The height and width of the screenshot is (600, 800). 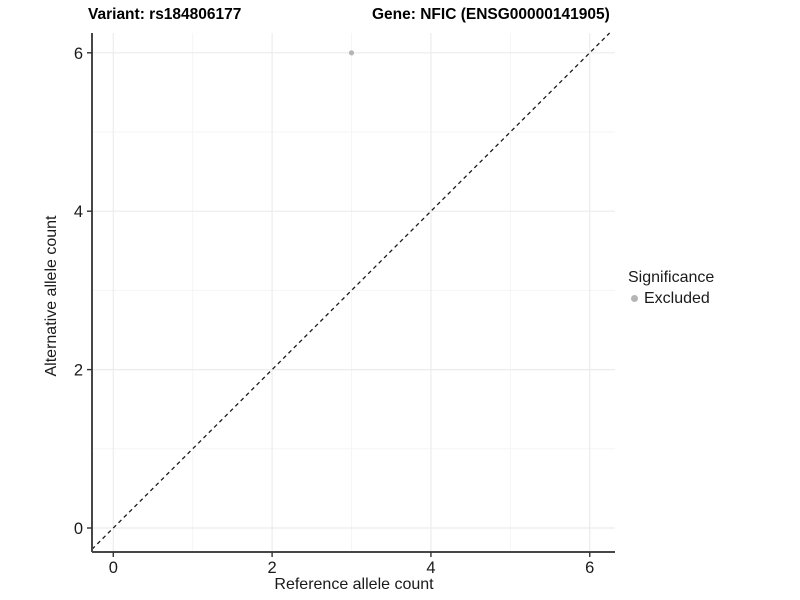 What do you see at coordinates (78, 529) in the screenshot?
I see `y-tick-label: 0` at bounding box center [78, 529].